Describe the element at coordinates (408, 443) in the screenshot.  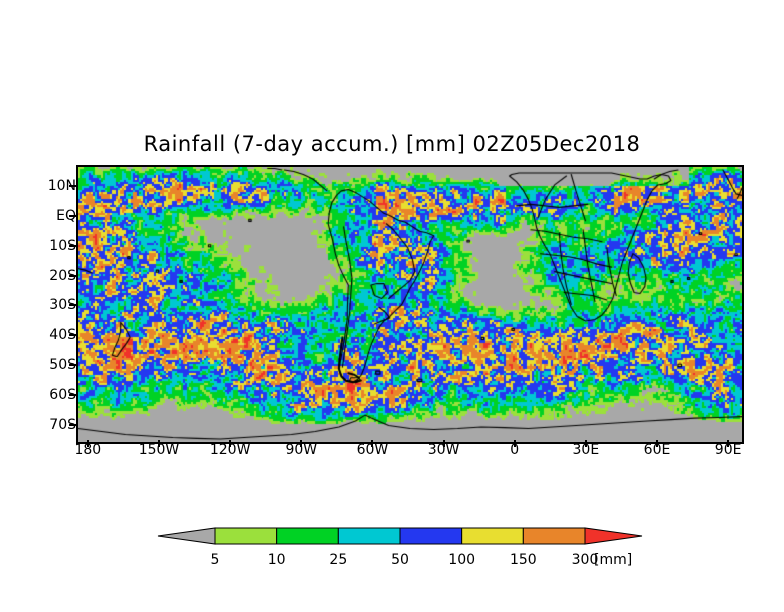
I see `x-axis-ticks` at that location.